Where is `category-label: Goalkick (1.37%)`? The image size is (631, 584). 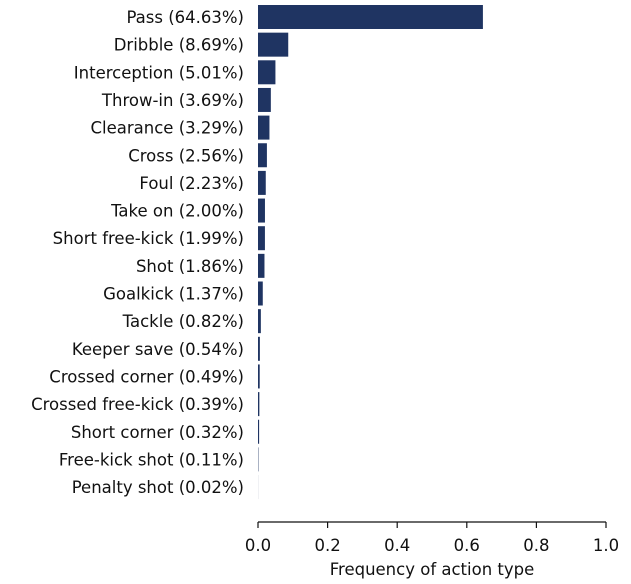 category-label: Goalkick (1.37%) is located at coordinates (173, 294).